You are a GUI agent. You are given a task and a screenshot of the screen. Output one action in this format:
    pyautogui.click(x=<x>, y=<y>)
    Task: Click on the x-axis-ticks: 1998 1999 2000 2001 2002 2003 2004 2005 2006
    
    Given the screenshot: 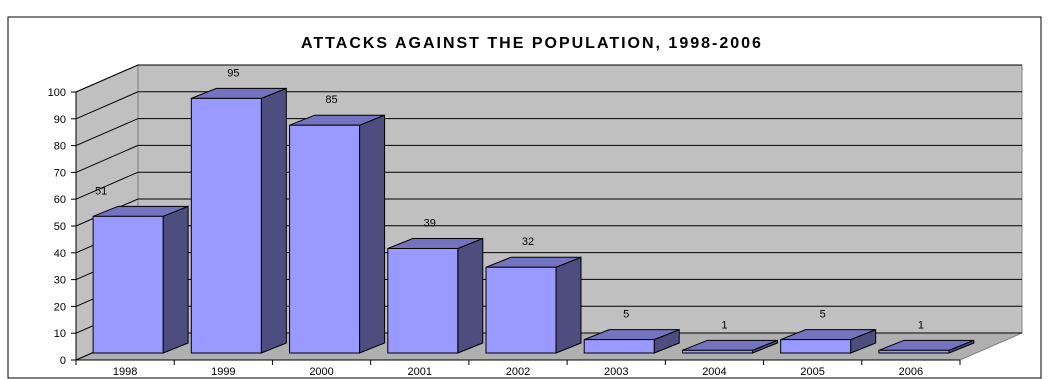 What is the action you would take?
    pyautogui.click(x=518, y=369)
    